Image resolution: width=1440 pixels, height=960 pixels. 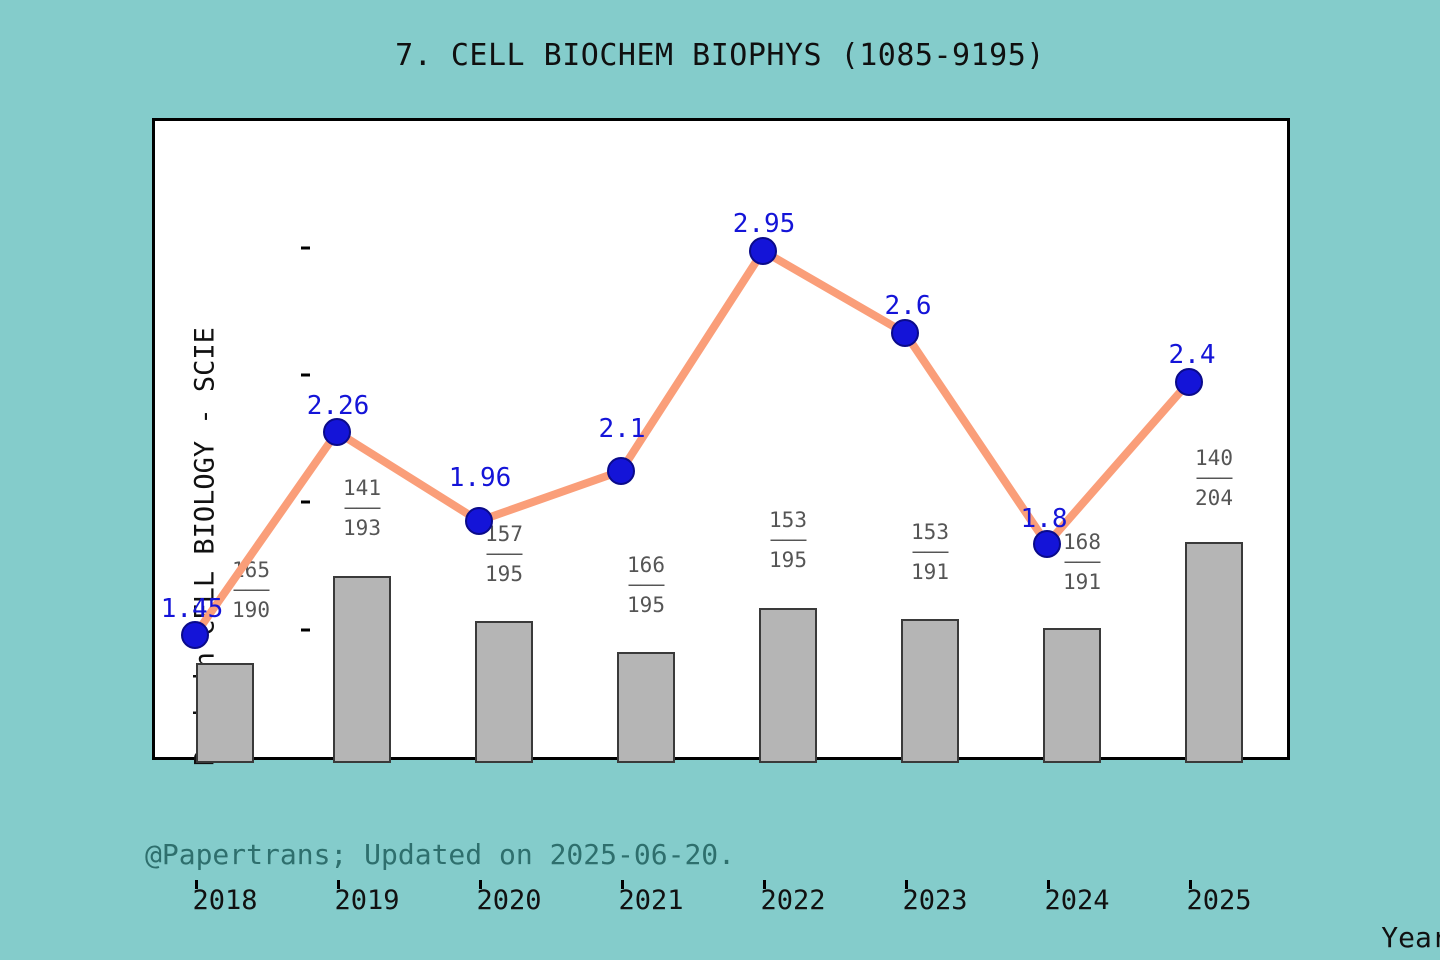 What do you see at coordinates (1190, 884) in the screenshot?
I see `x-tickmark-2025` at bounding box center [1190, 884].